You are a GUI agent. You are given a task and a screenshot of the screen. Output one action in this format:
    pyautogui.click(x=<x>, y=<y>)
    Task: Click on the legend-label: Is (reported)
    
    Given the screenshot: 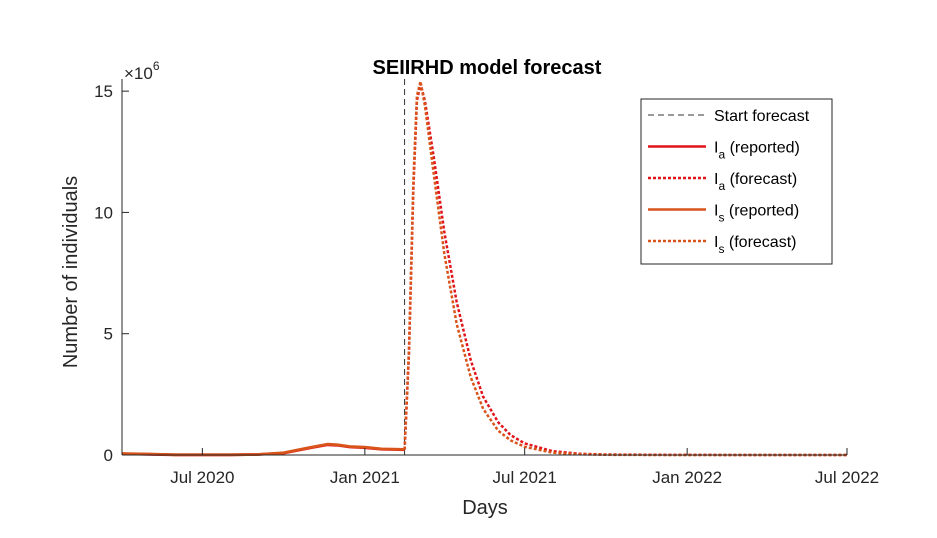 What is the action you would take?
    pyautogui.click(x=756, y=214)
    